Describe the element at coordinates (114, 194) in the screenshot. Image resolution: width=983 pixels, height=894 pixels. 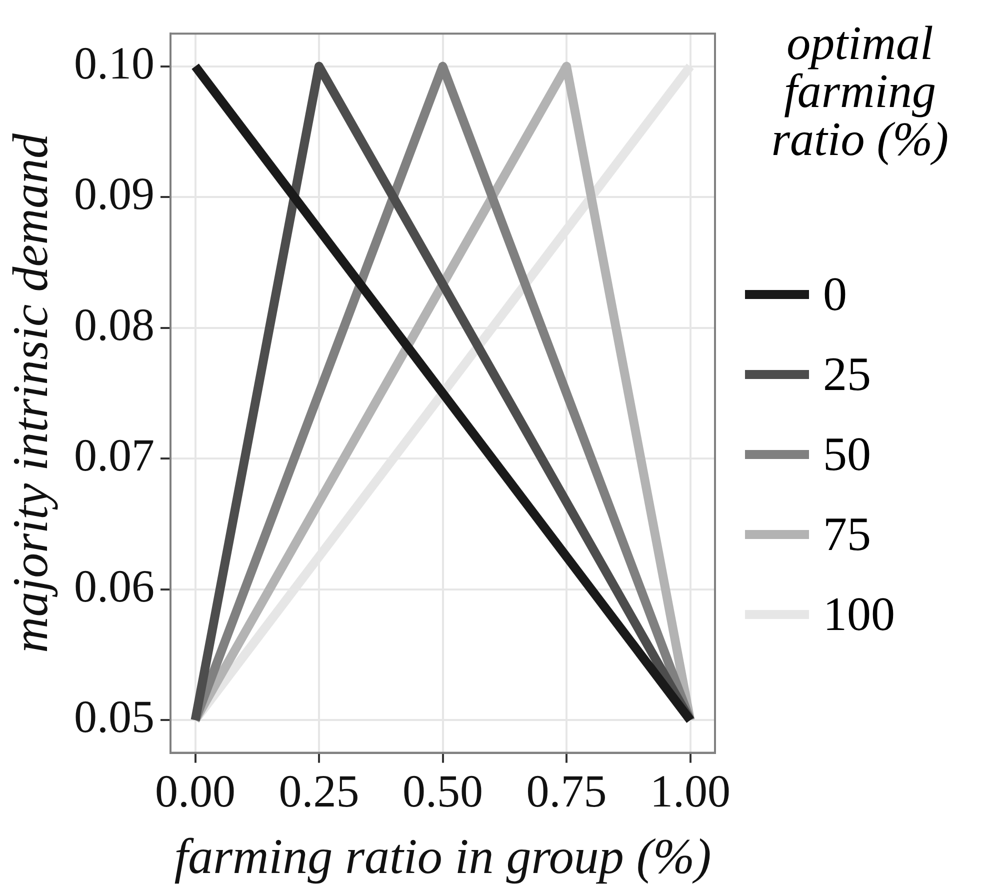
I see `y-tick-label: 0.09` at that location.